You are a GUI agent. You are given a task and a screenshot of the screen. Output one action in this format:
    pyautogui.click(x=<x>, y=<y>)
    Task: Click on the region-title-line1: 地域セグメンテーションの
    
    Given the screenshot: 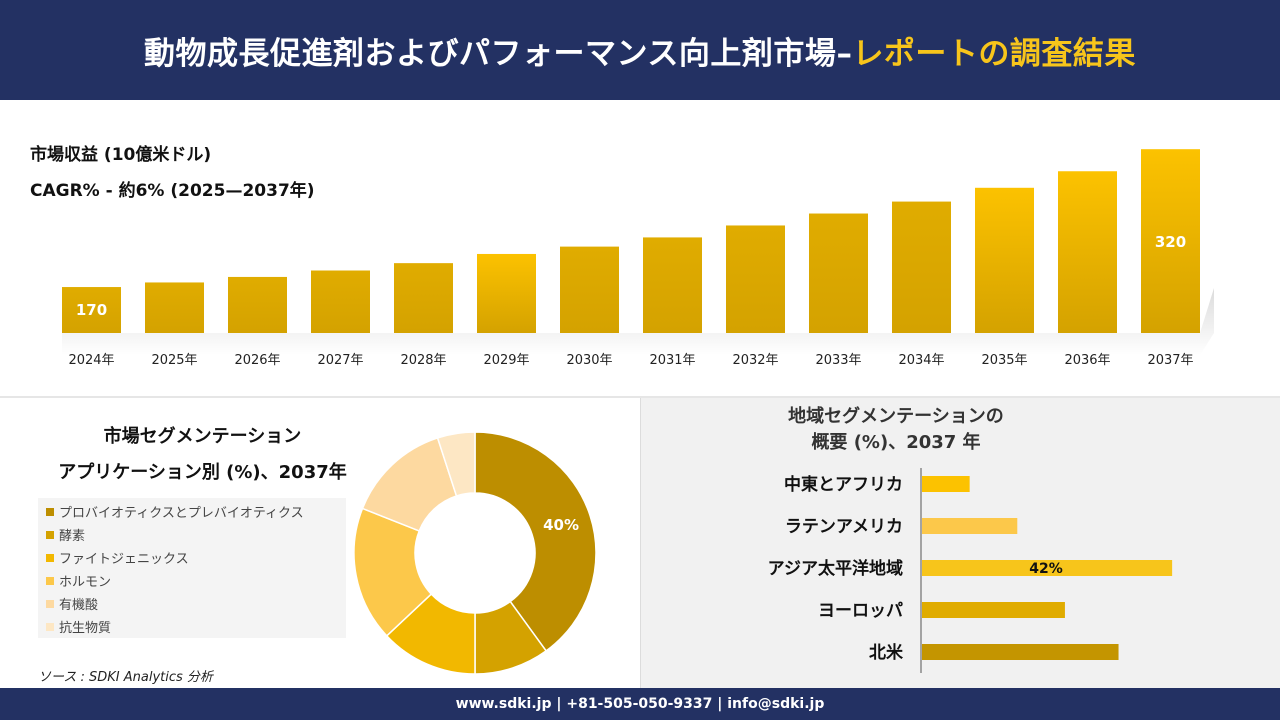 What is the action you would take?
    pyautogui.click(x=896, y=416)
    